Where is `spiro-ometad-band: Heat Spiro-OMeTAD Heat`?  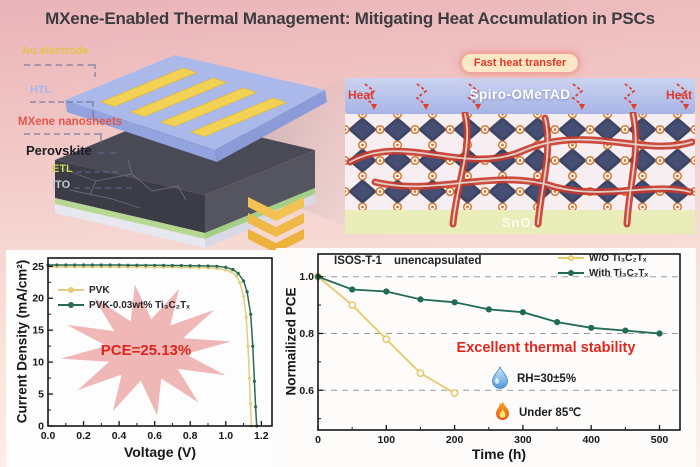 spiro-ometad-band: Heat Spiro-OMeTAD Heat is located at coordinates (520, 96).